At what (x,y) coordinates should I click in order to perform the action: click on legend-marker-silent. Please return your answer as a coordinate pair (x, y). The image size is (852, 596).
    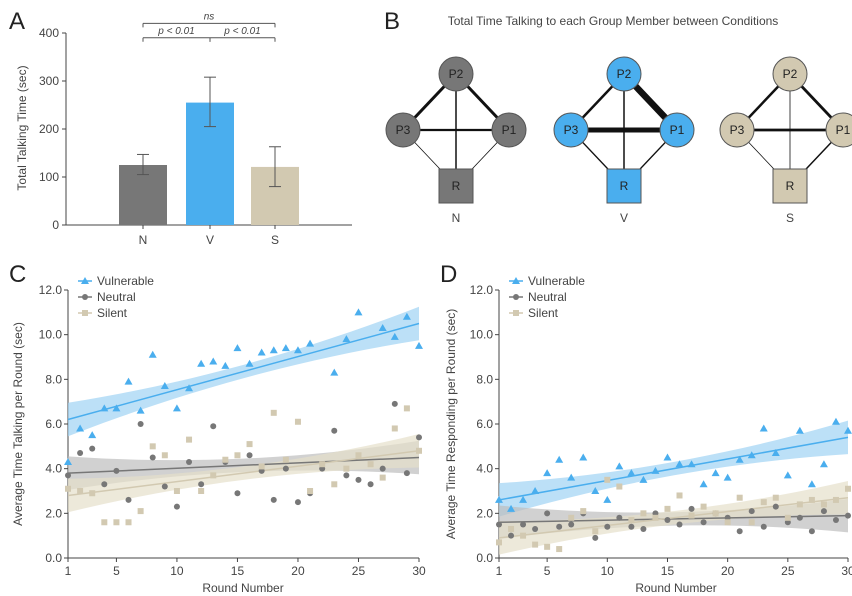
    Looking at the image, I should click on (516, 313).